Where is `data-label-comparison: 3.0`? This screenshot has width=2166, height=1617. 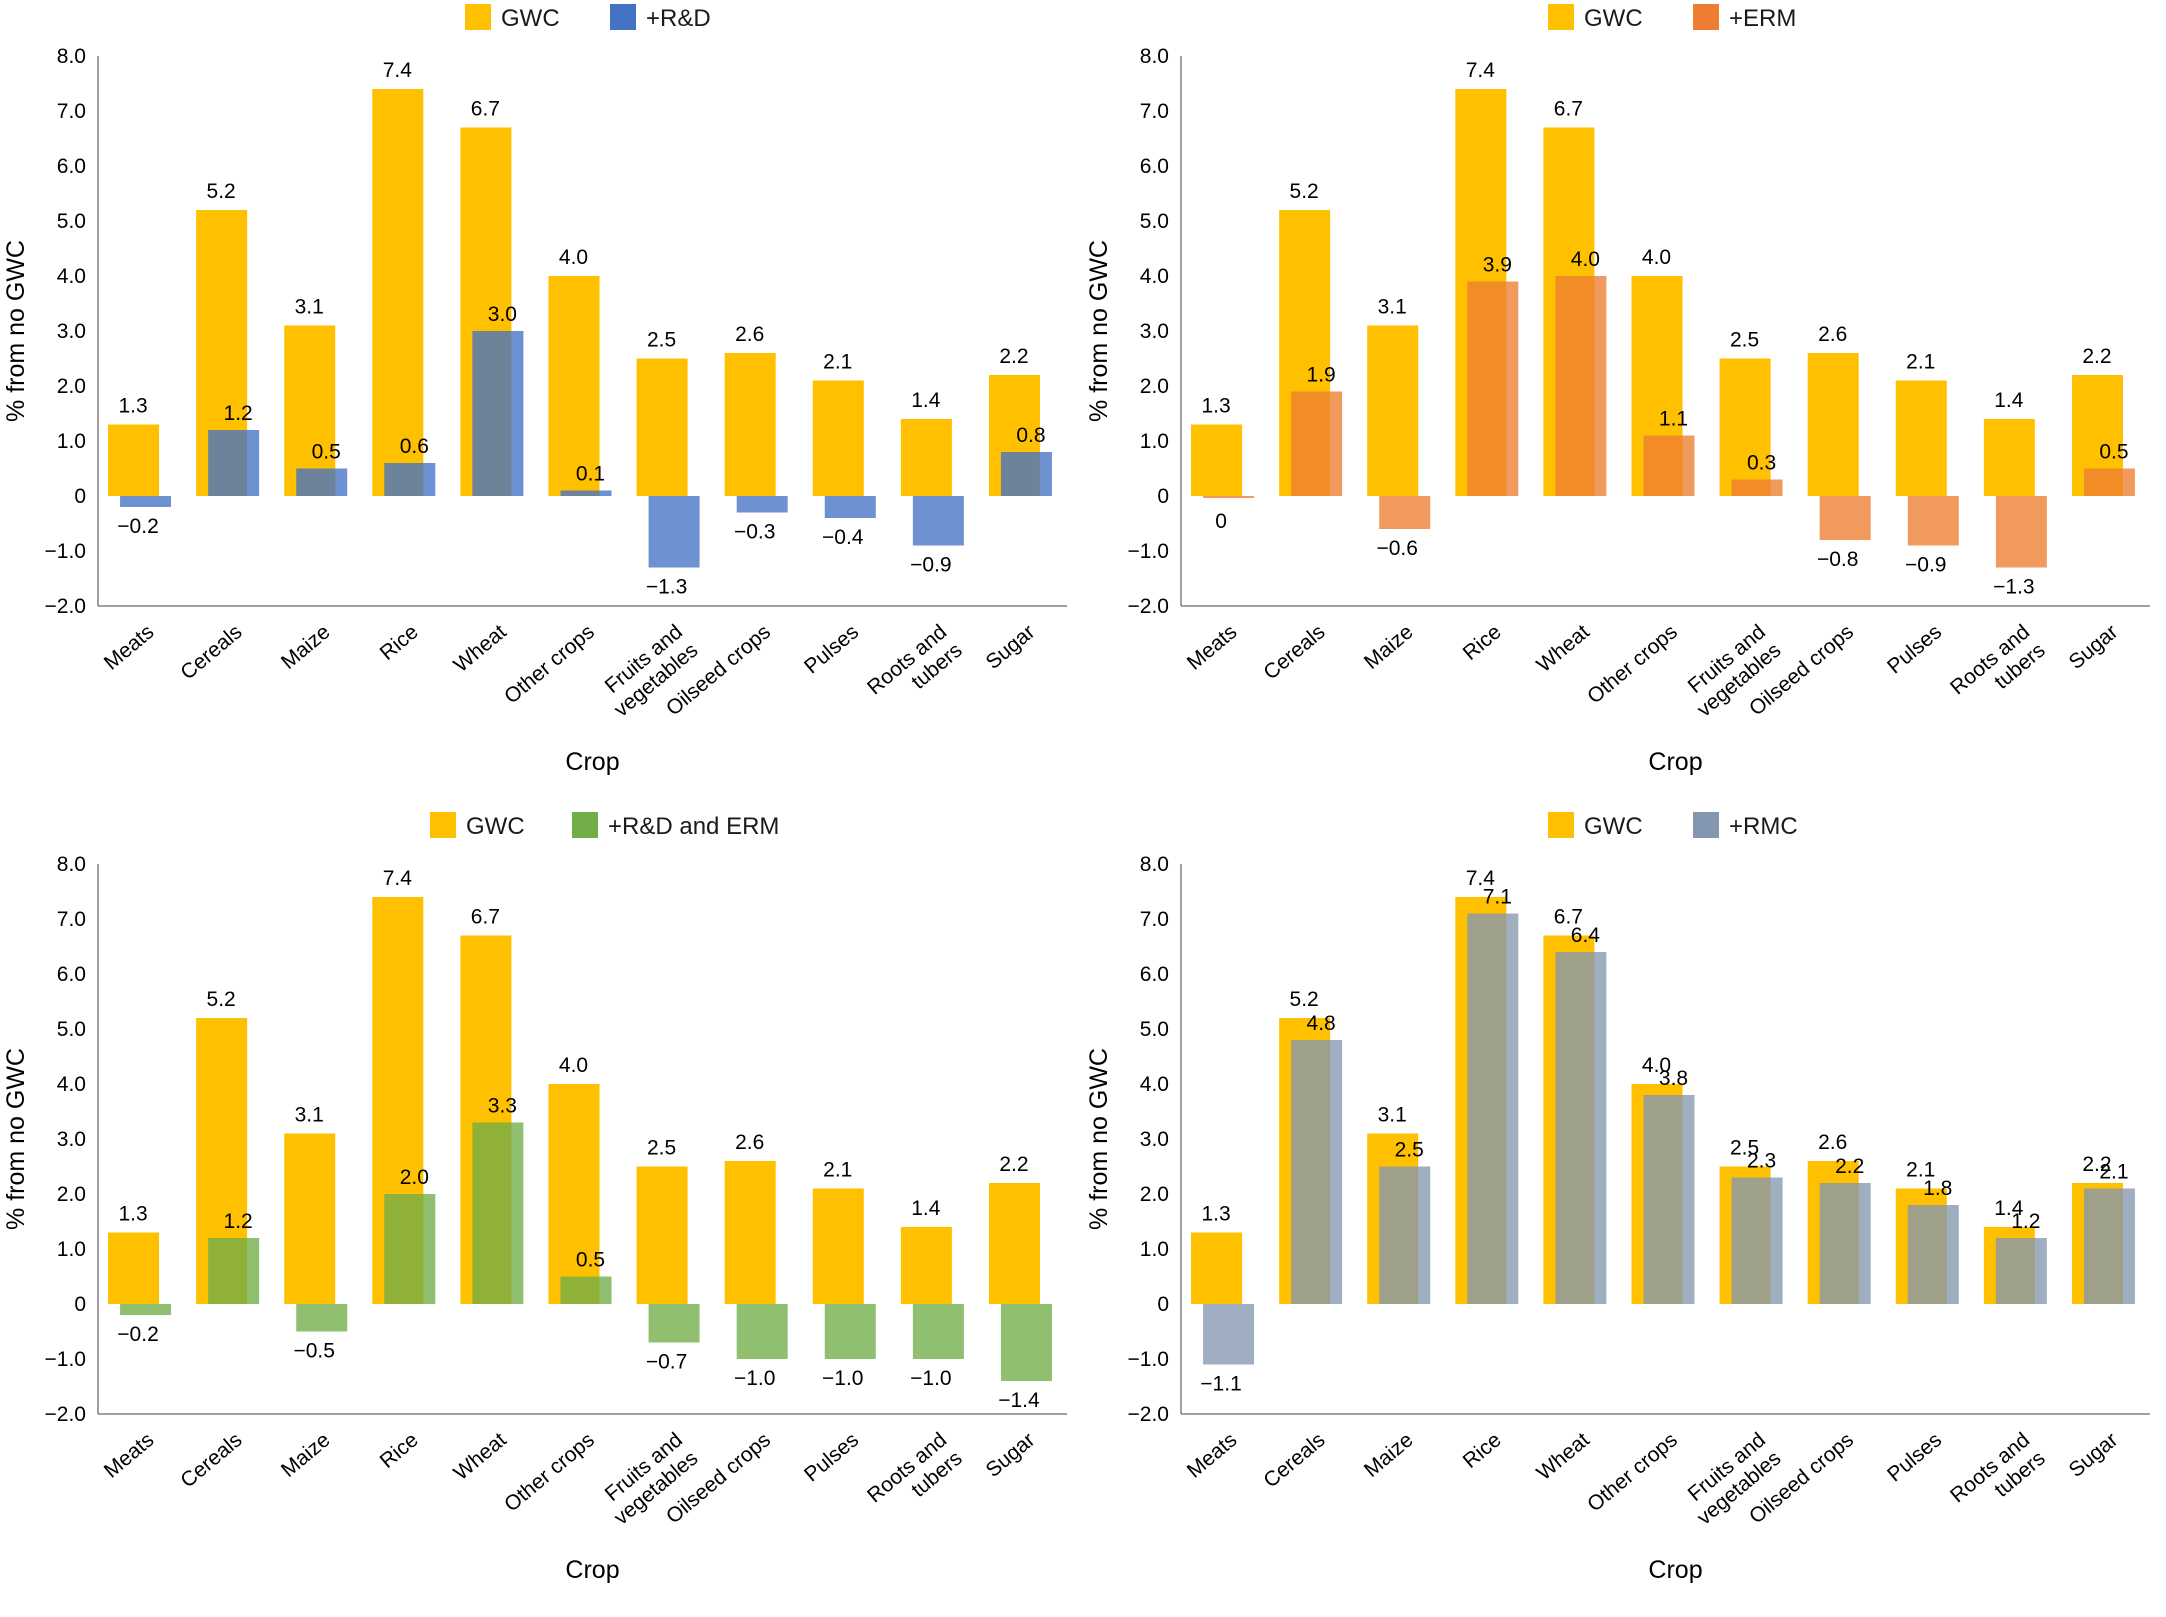
data-label-comparison: 3.0 is located at coordinates (502, 314).